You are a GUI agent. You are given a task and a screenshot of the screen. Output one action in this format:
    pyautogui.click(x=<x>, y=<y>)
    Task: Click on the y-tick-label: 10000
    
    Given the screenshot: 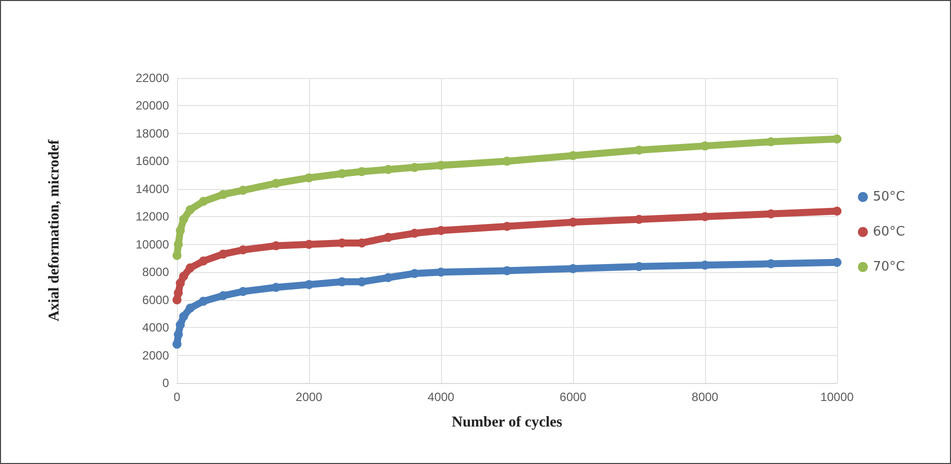 What is the action you would take?
    pyautogui.click(x=153, y=244)
    